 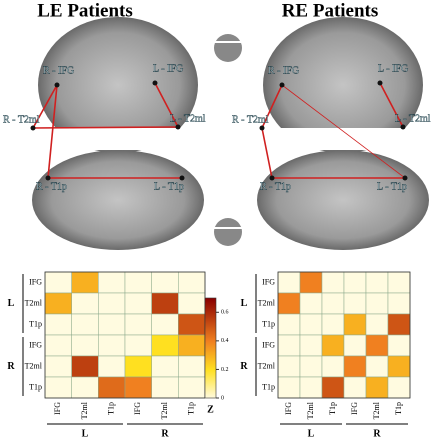 I want to click on node-label: L - IFG, so click(x=393, y=68).